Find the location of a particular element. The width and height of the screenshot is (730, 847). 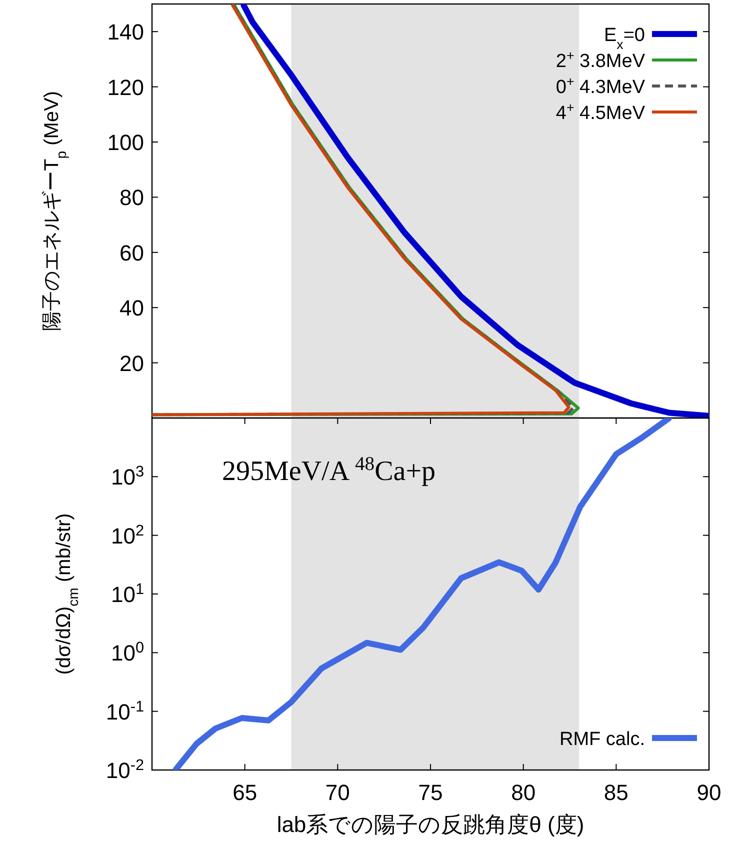

y-tick-label: 10$^{3}$ is located at coordinates (127, 476).